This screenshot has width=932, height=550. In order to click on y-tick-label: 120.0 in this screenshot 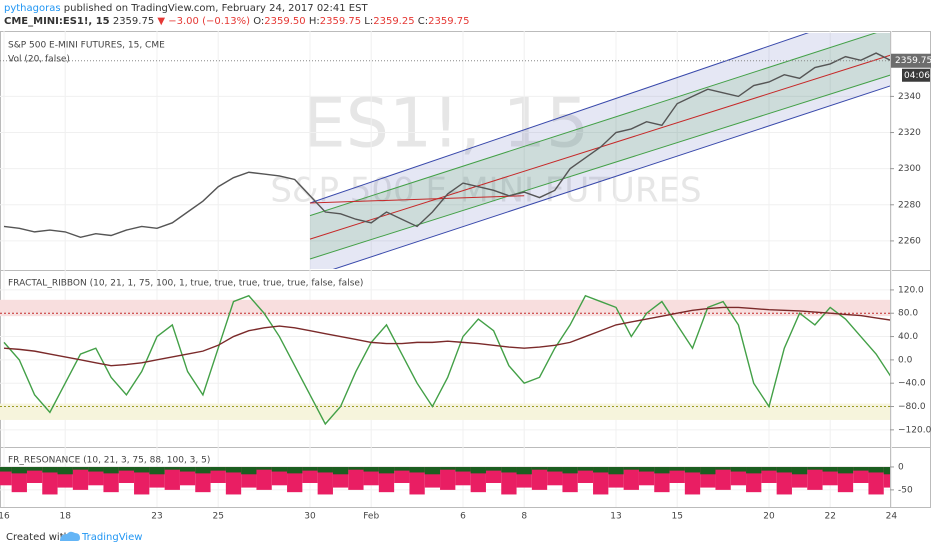, I will do `click(911, 290)`.